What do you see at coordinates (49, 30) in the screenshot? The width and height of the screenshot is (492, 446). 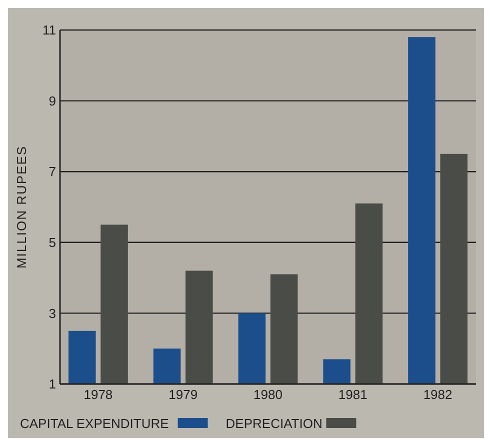 I see `y-tick-label: 11` at bounding box center [49, 30].